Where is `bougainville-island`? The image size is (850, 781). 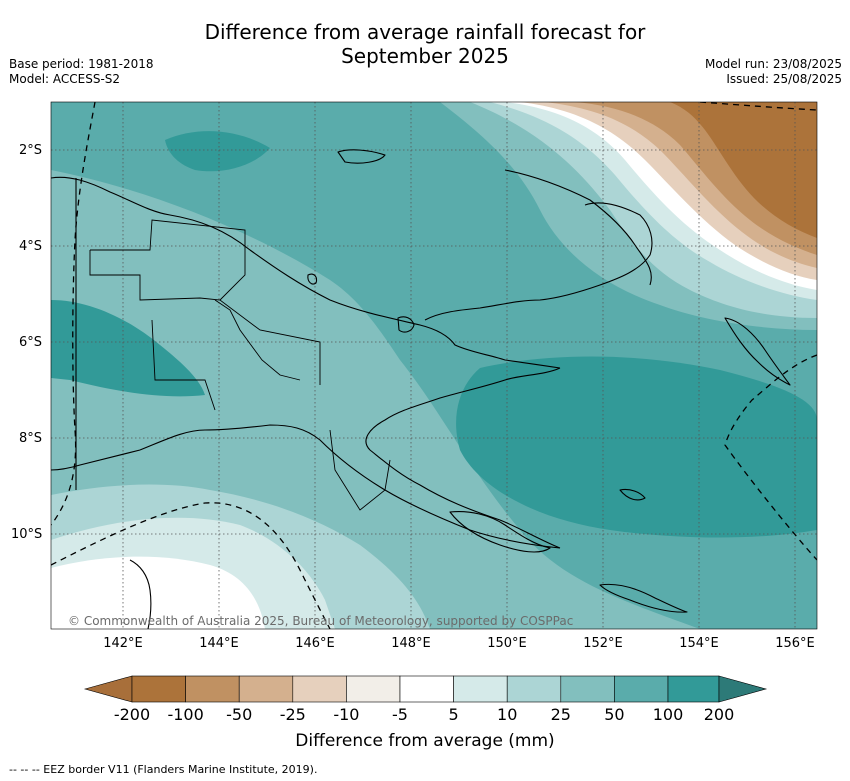
bougainville-island is located at coordinates (757, 351).